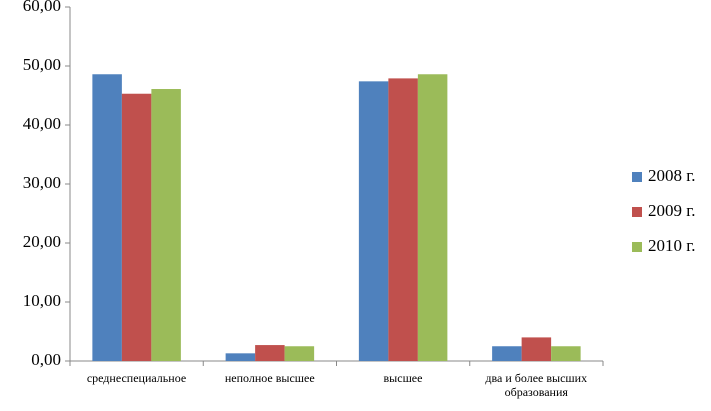 The height and width of the screenshot is (411, 711). Describe the element at coordinates (42, 123) in the screenshot. I see `y-tick-label: 40,00` at that location.